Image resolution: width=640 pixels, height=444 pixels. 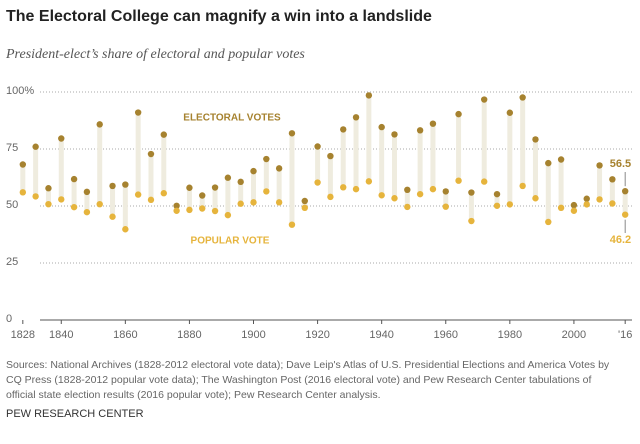 What do you see at coordinates (620, 240) in the screenshot?
I see `value-label: 46.2` at bounding box center [620, 240].